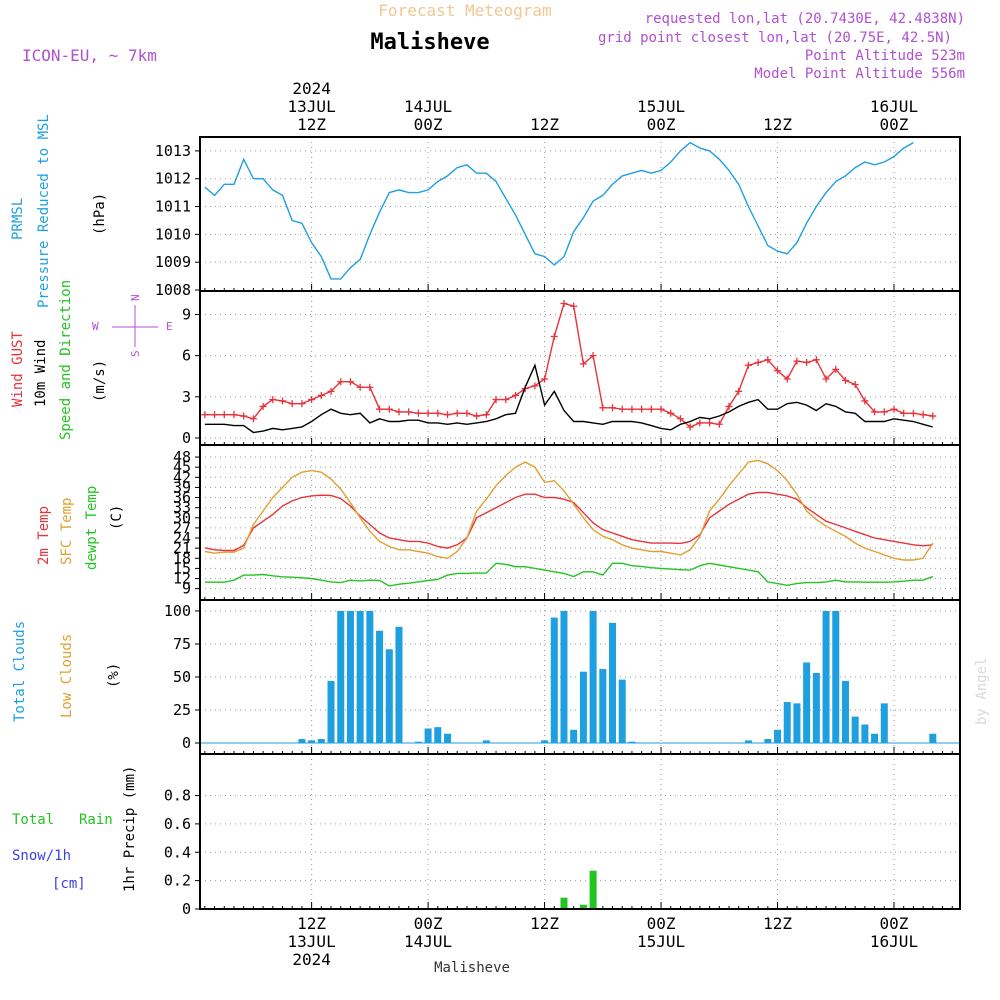 This screenshot has width=1000, height=1000. What do you see at coordinates (182, 548) in the screenshot?
I see `panel-3-ytick-label-4: 21` at bounding box center [182, 548].